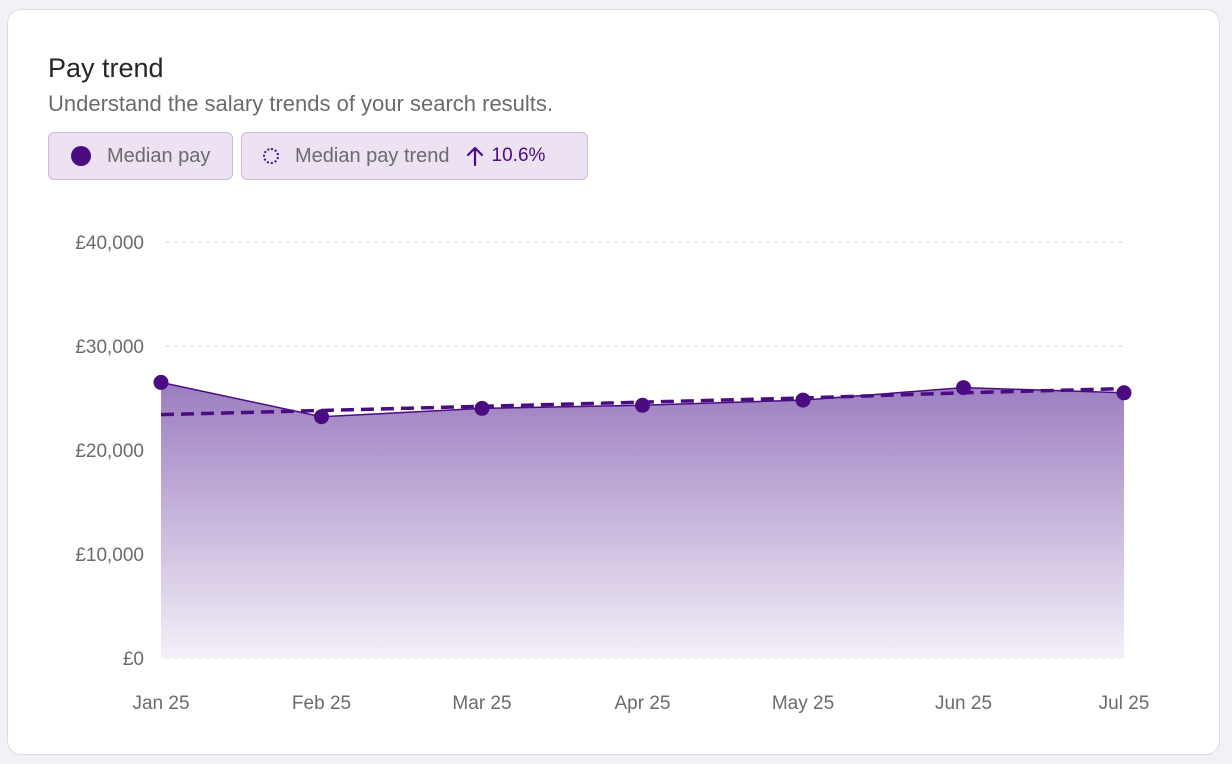 This screenshot has height=764, width=1232. What do you see at coordinates (481, 703) in the screenshot?
I see `x-tick-label: Mar 25` at bounding box center [481, 703].